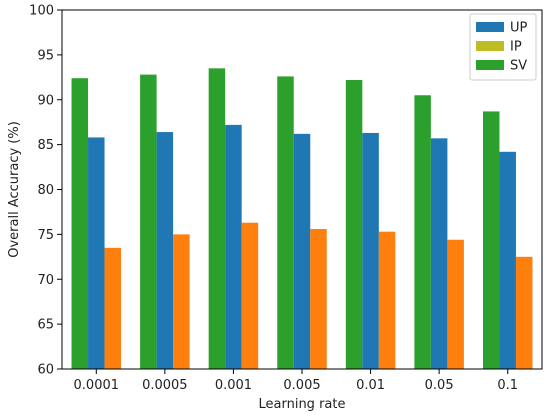 The height and width of the screenshot is (416, 550). I want to click on bar-up-0.0005, so click(165, 250).